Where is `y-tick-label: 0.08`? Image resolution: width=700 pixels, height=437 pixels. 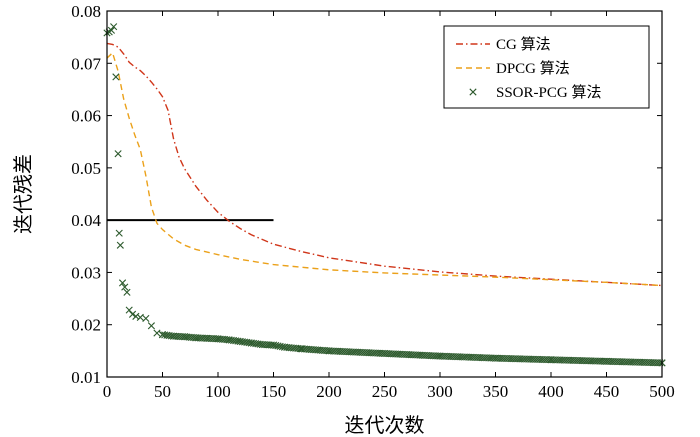 y-tick-label: 0.08 is located at coordinates (86, 11).